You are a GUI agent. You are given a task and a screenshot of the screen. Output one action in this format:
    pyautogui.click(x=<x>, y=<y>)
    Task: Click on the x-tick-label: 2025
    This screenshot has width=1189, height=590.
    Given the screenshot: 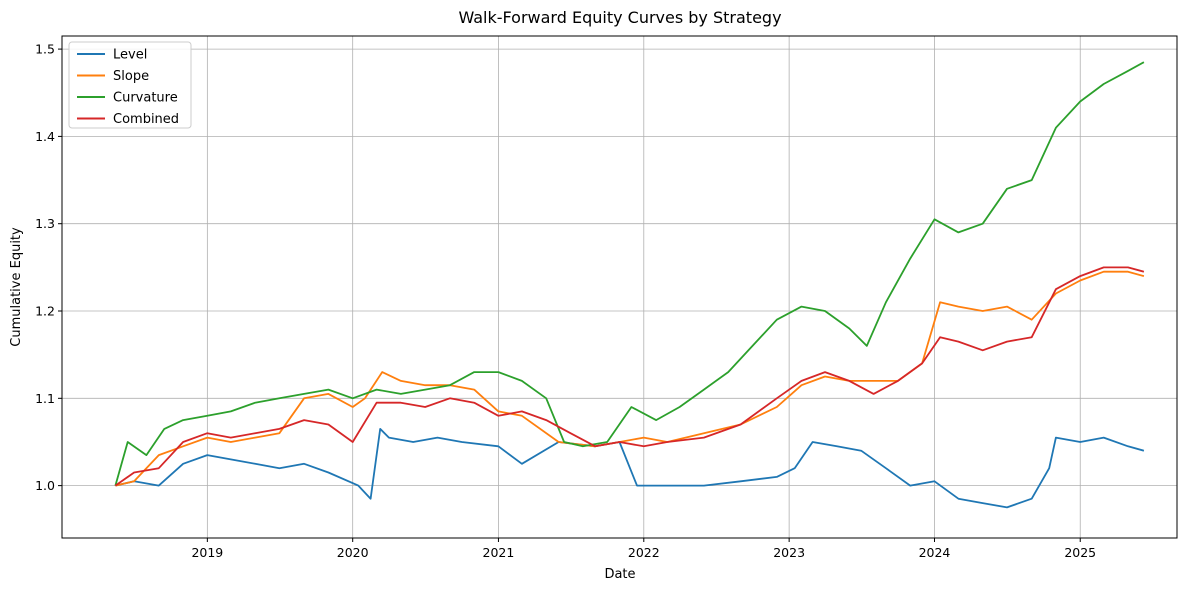 What is the action you would take?
    pyautogui.click(x=1080, y=552)
    